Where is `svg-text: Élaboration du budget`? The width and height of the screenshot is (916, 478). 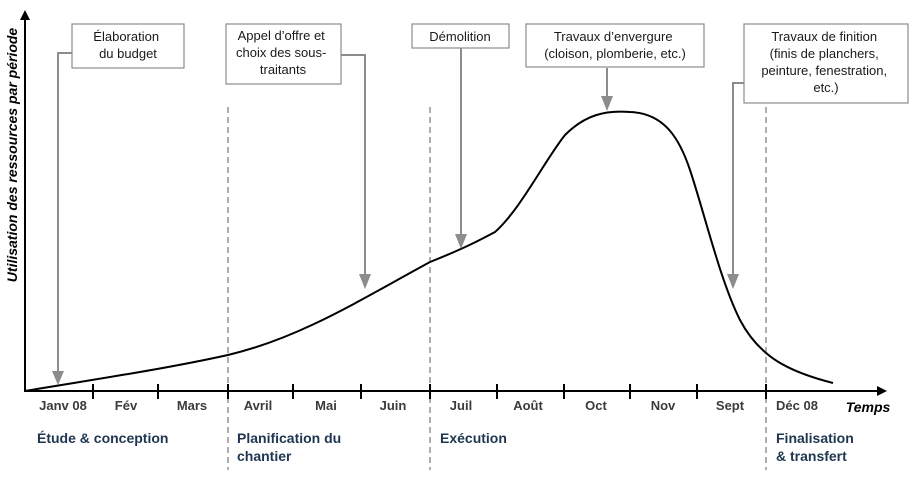 svg-text: Élaboration du budget is located at coordinates (127, 45).